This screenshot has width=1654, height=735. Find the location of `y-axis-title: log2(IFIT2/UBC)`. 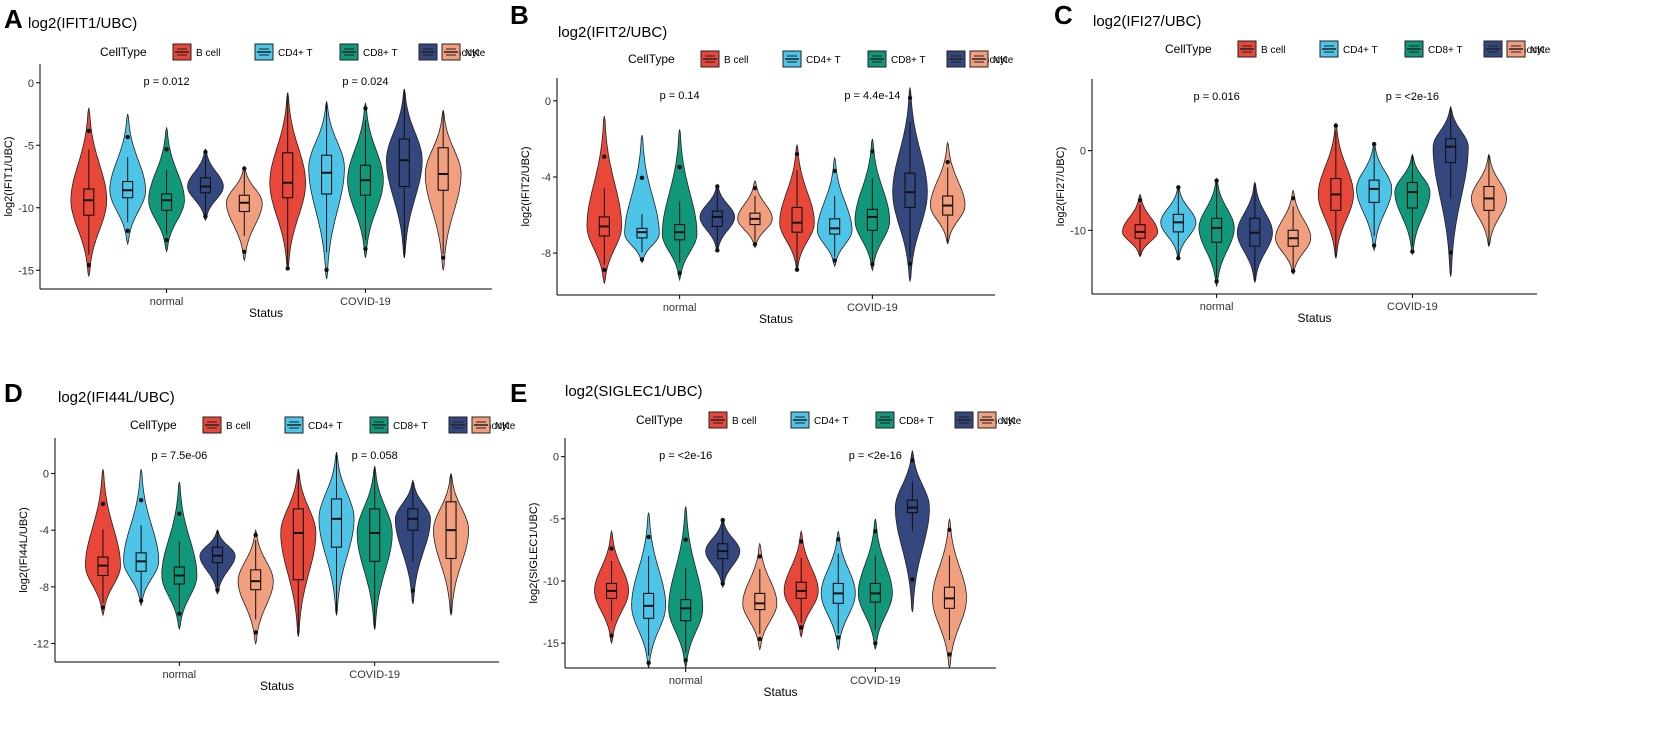

y-axis-title: log2(IFIT2/UBC) is located at coordinates (526, 186).